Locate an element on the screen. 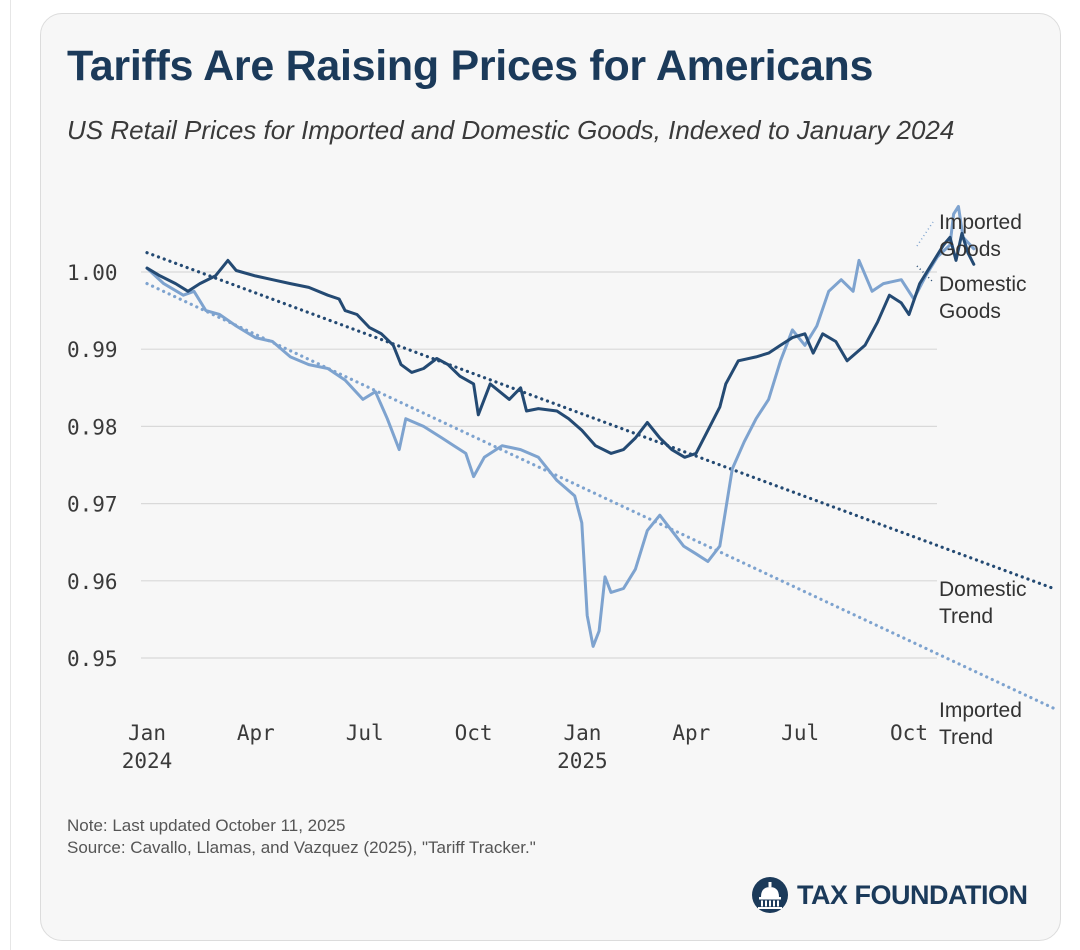  note-text: Note: Last updated October 11, 2025 is located at coordinates (206, 825).